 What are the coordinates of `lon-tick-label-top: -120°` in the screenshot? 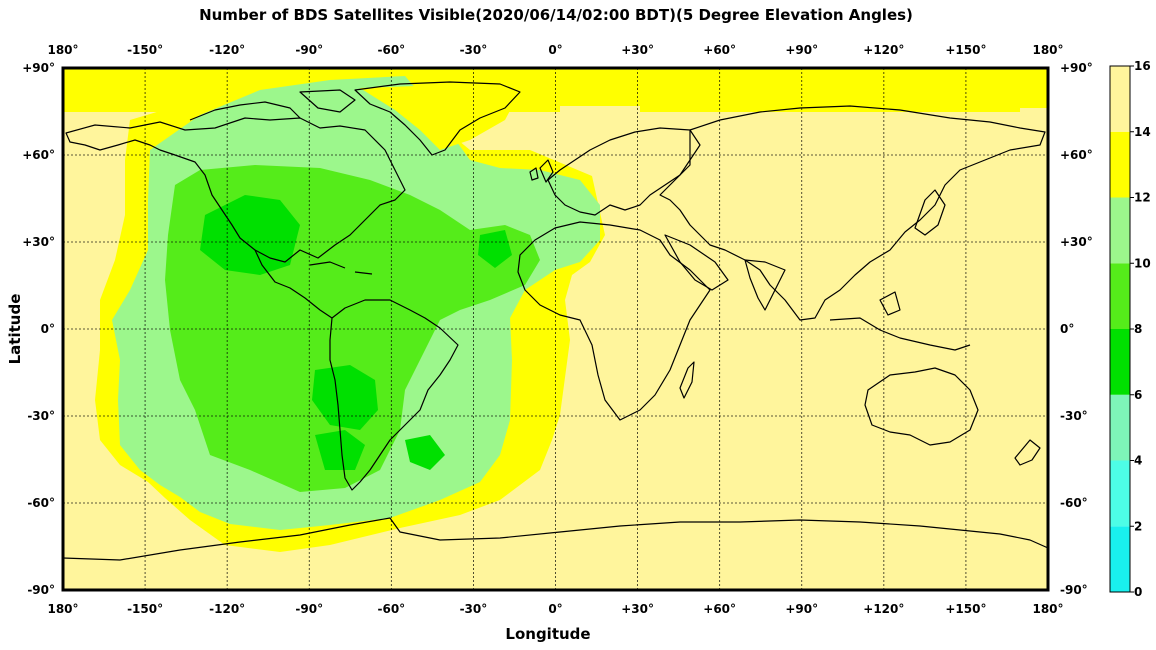 It's located at (227, 50).